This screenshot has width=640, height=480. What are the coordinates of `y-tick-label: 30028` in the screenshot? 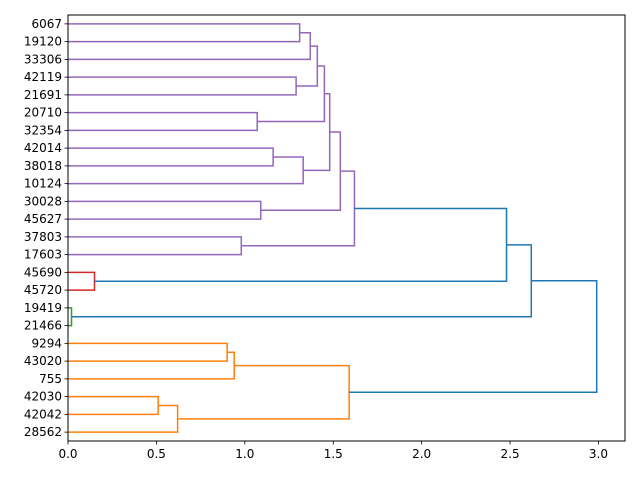 It's located at (43, 201).